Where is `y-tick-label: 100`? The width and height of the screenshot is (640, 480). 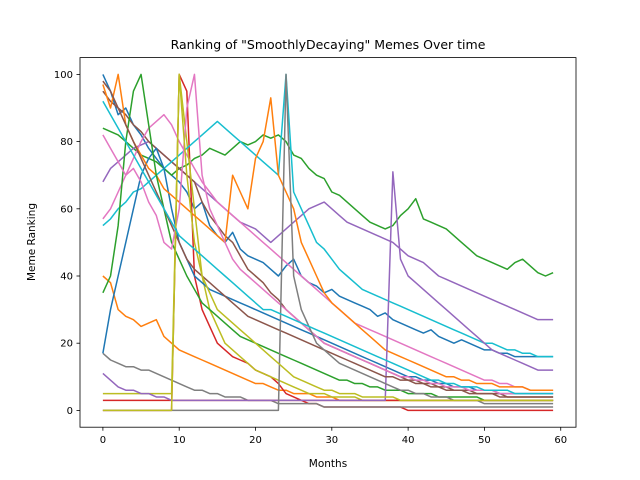
y-tick-label: 100 is located at coordinates (63, 75).